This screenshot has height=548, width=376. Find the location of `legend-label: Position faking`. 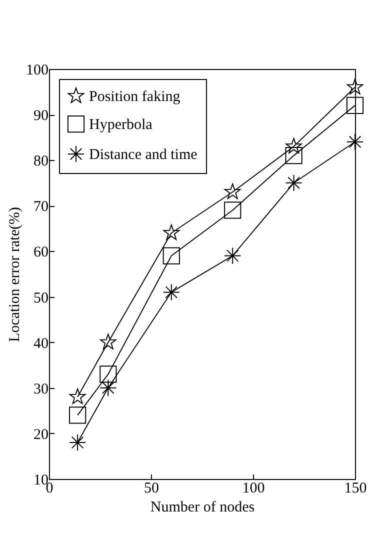

legend-label: Position faking is located at coordinates (135, 97).